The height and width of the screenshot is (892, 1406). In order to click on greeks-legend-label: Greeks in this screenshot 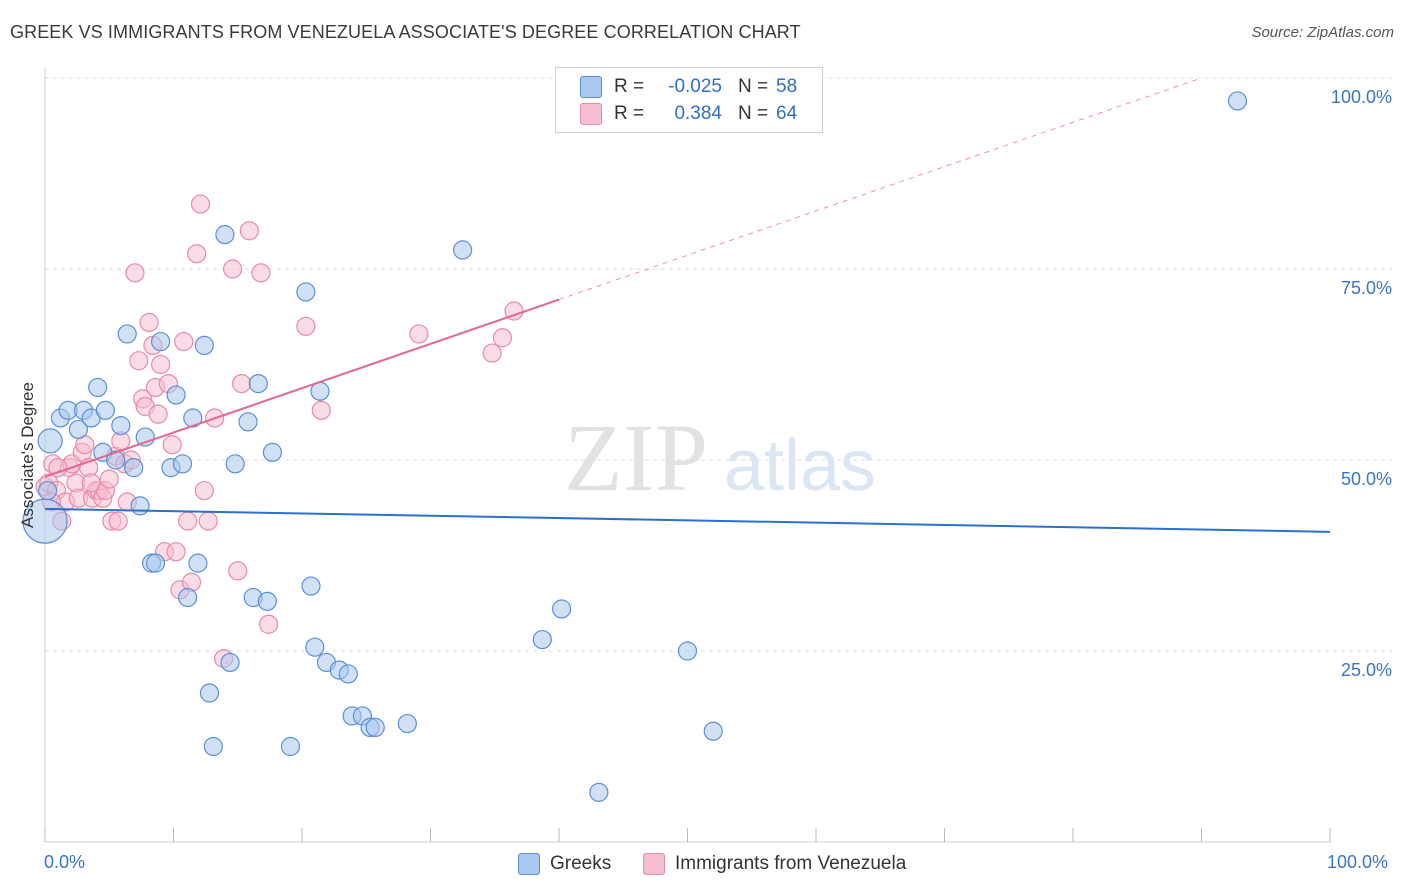, I will do `click(581, 863)`.